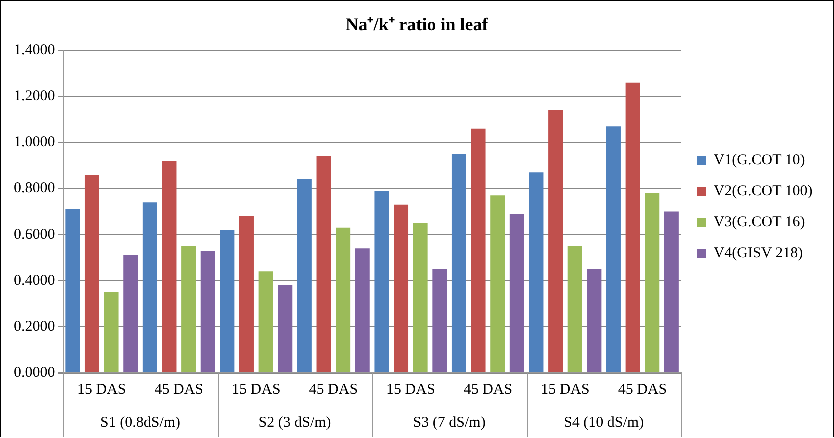 Image resolution: width=834 pixels, height=438 pixels. I want to click on y-tick-label: 0.2000, so click(35, 326).